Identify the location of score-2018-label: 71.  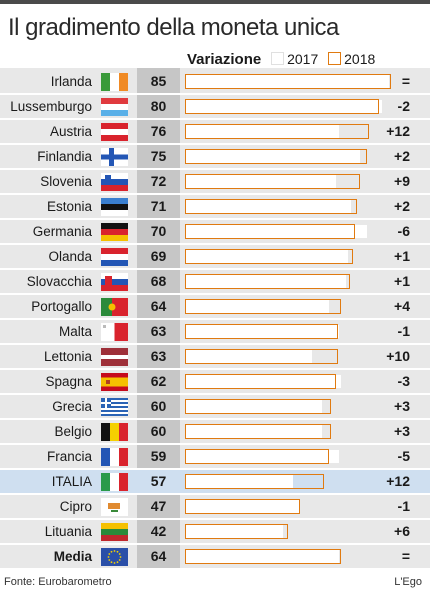
(158, 206).